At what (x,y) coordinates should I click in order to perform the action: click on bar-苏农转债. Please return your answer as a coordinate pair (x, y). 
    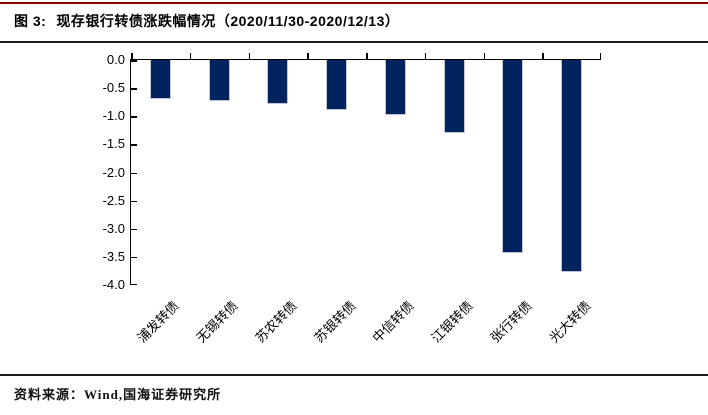
    Looking at the image, I should click on (278, 82).